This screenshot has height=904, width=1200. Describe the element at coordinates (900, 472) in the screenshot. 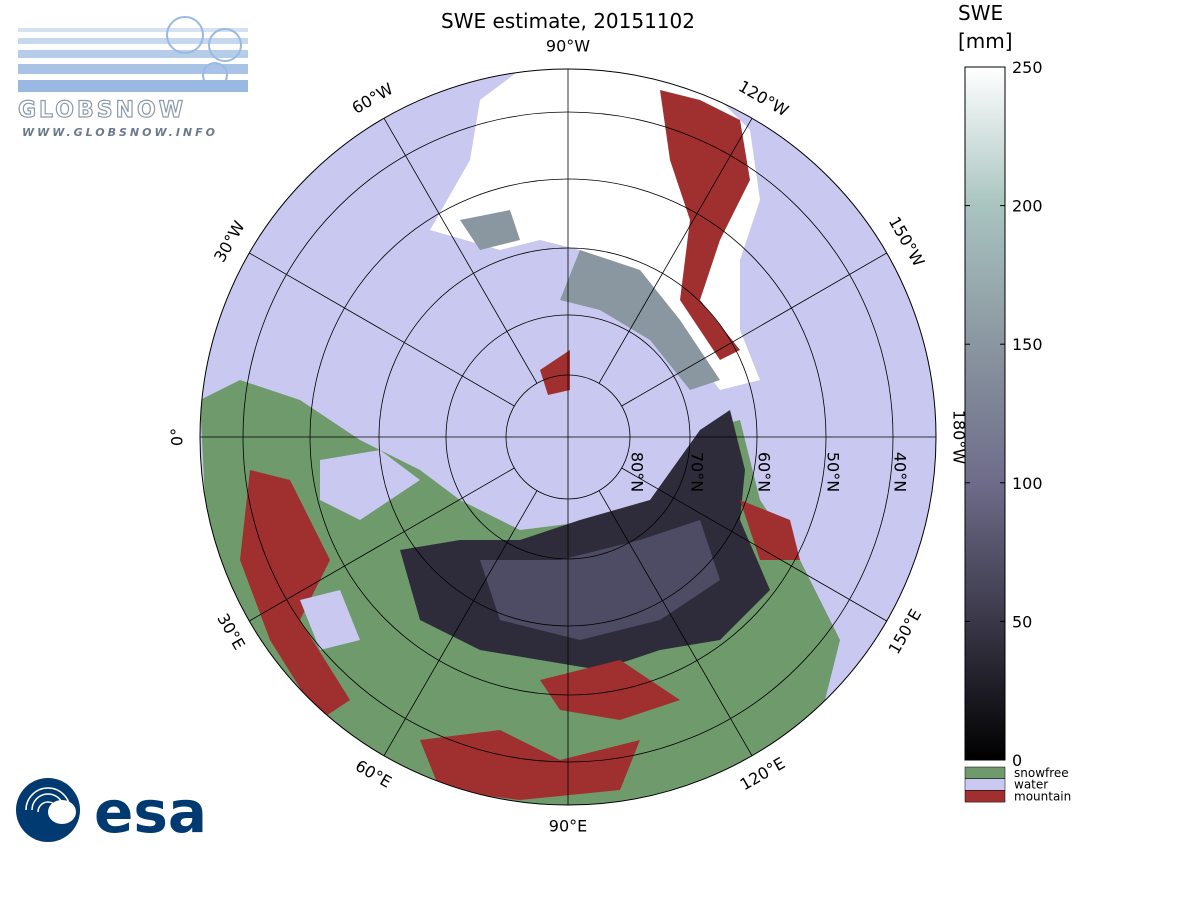

I see `latitude-label: 40°N` at that location.